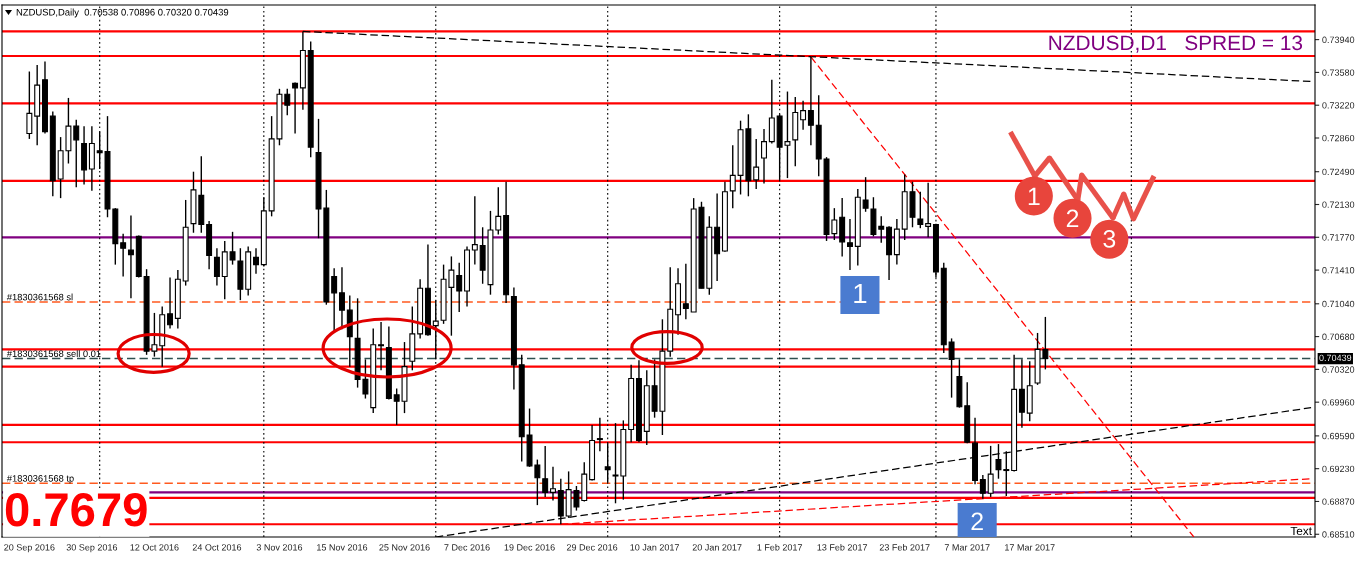 The height and width of the screenshot is (564, 1361). What do you see at coordinates (217, 547) in the screenshot?
I see `x-tick-label: 24 Oct 2016` at bounding box center [217, 547].